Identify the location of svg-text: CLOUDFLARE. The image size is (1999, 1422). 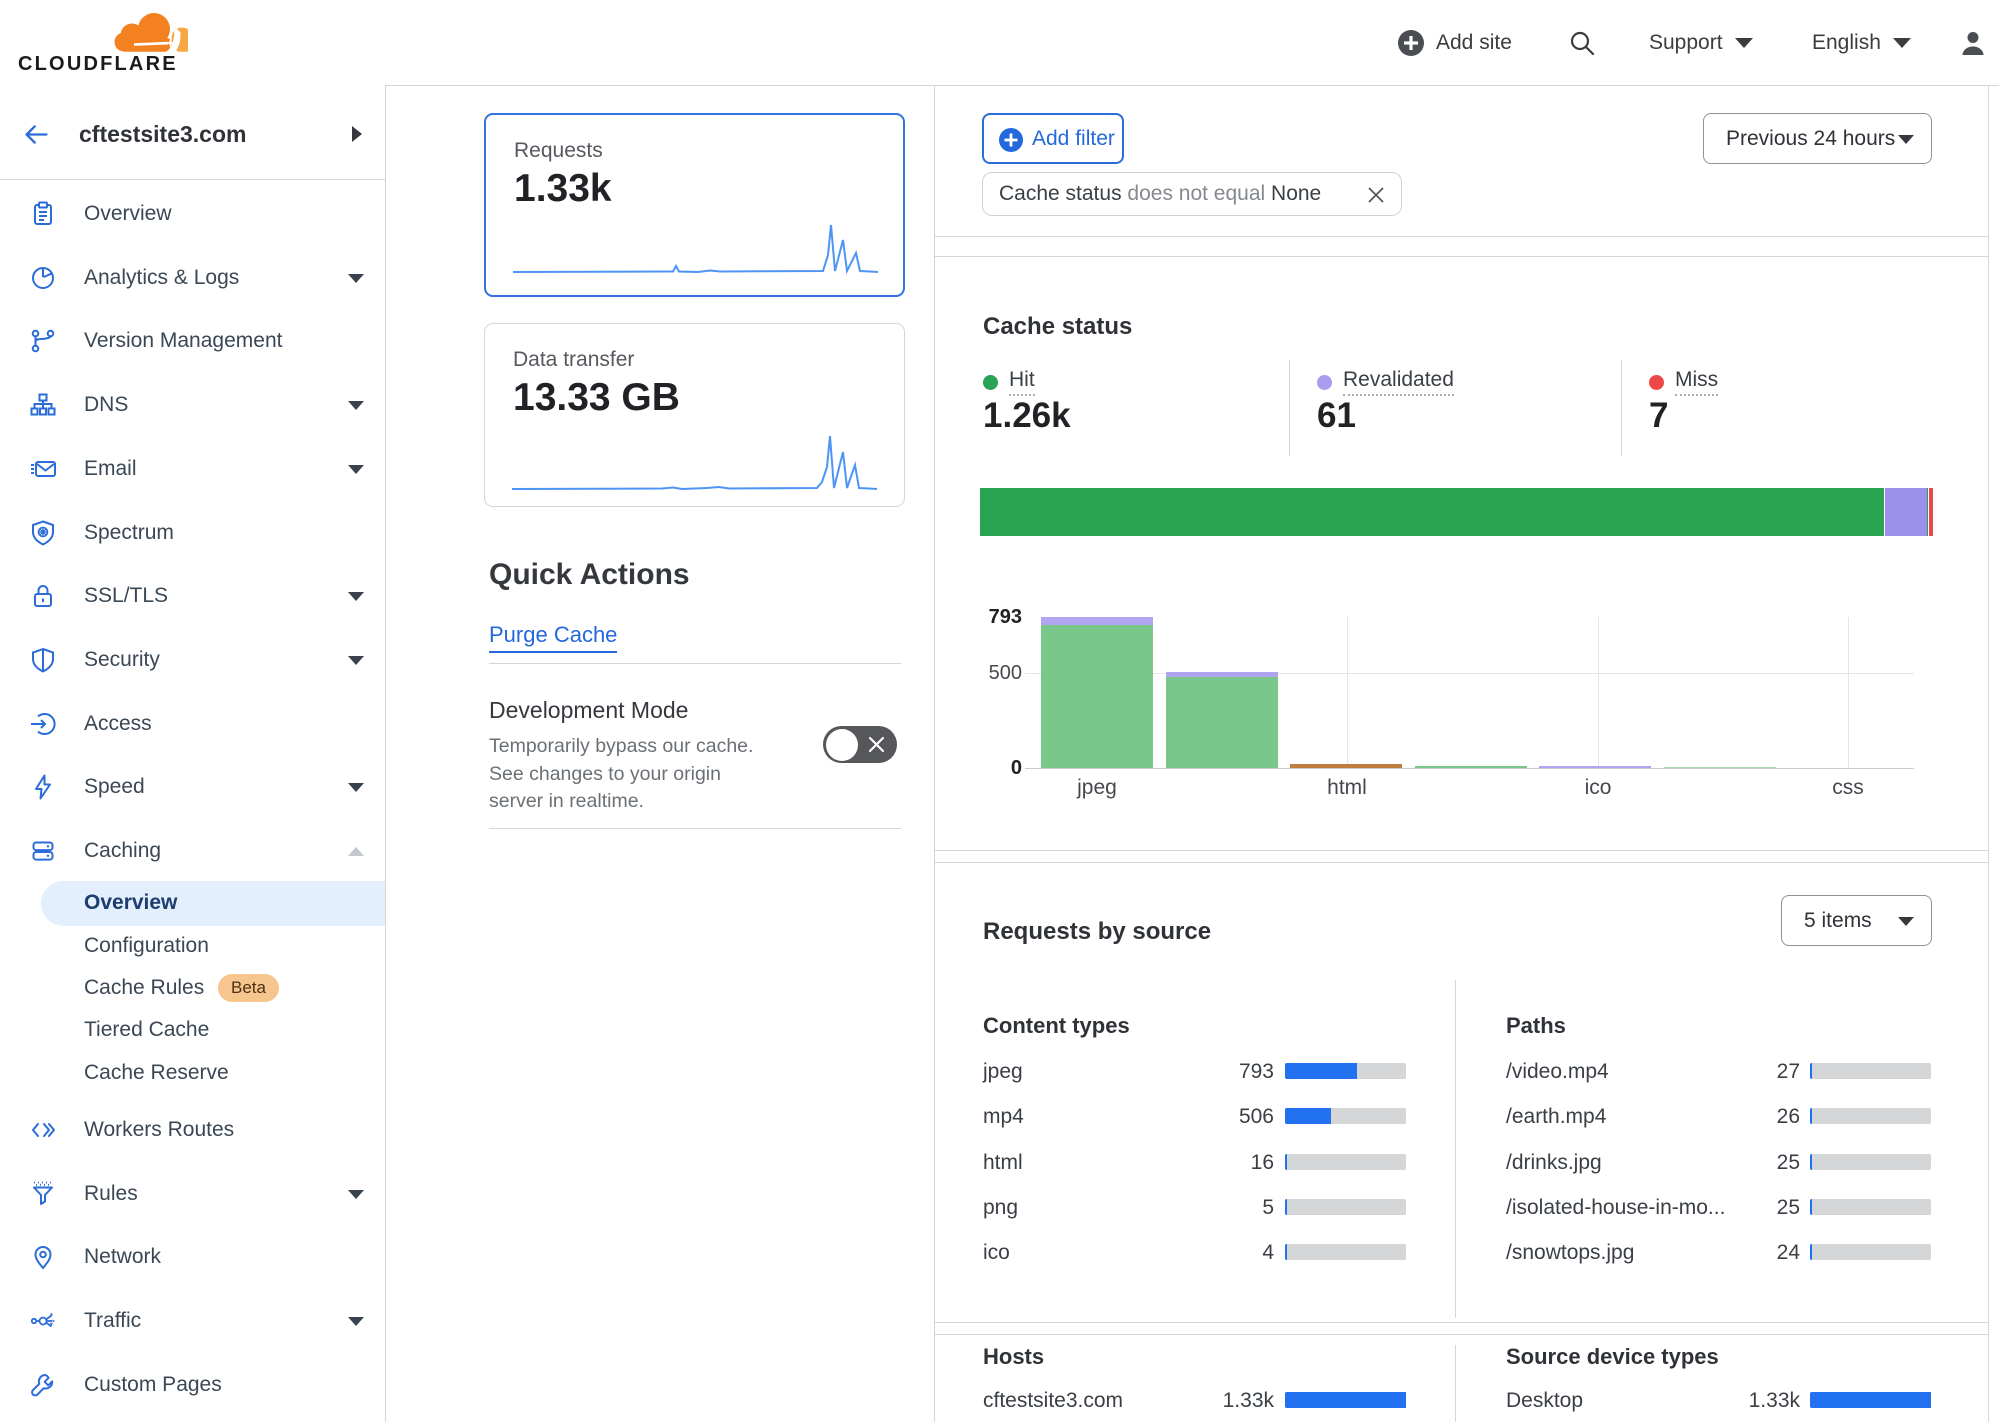
(98, 62).